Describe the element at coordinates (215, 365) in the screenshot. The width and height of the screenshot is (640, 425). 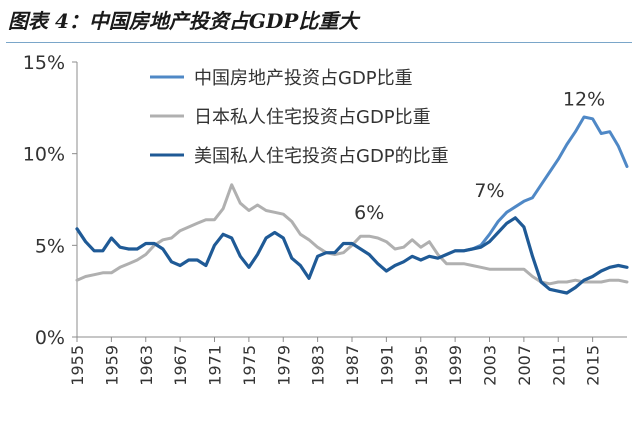
I see `x-tick-label: 1971` at that location.